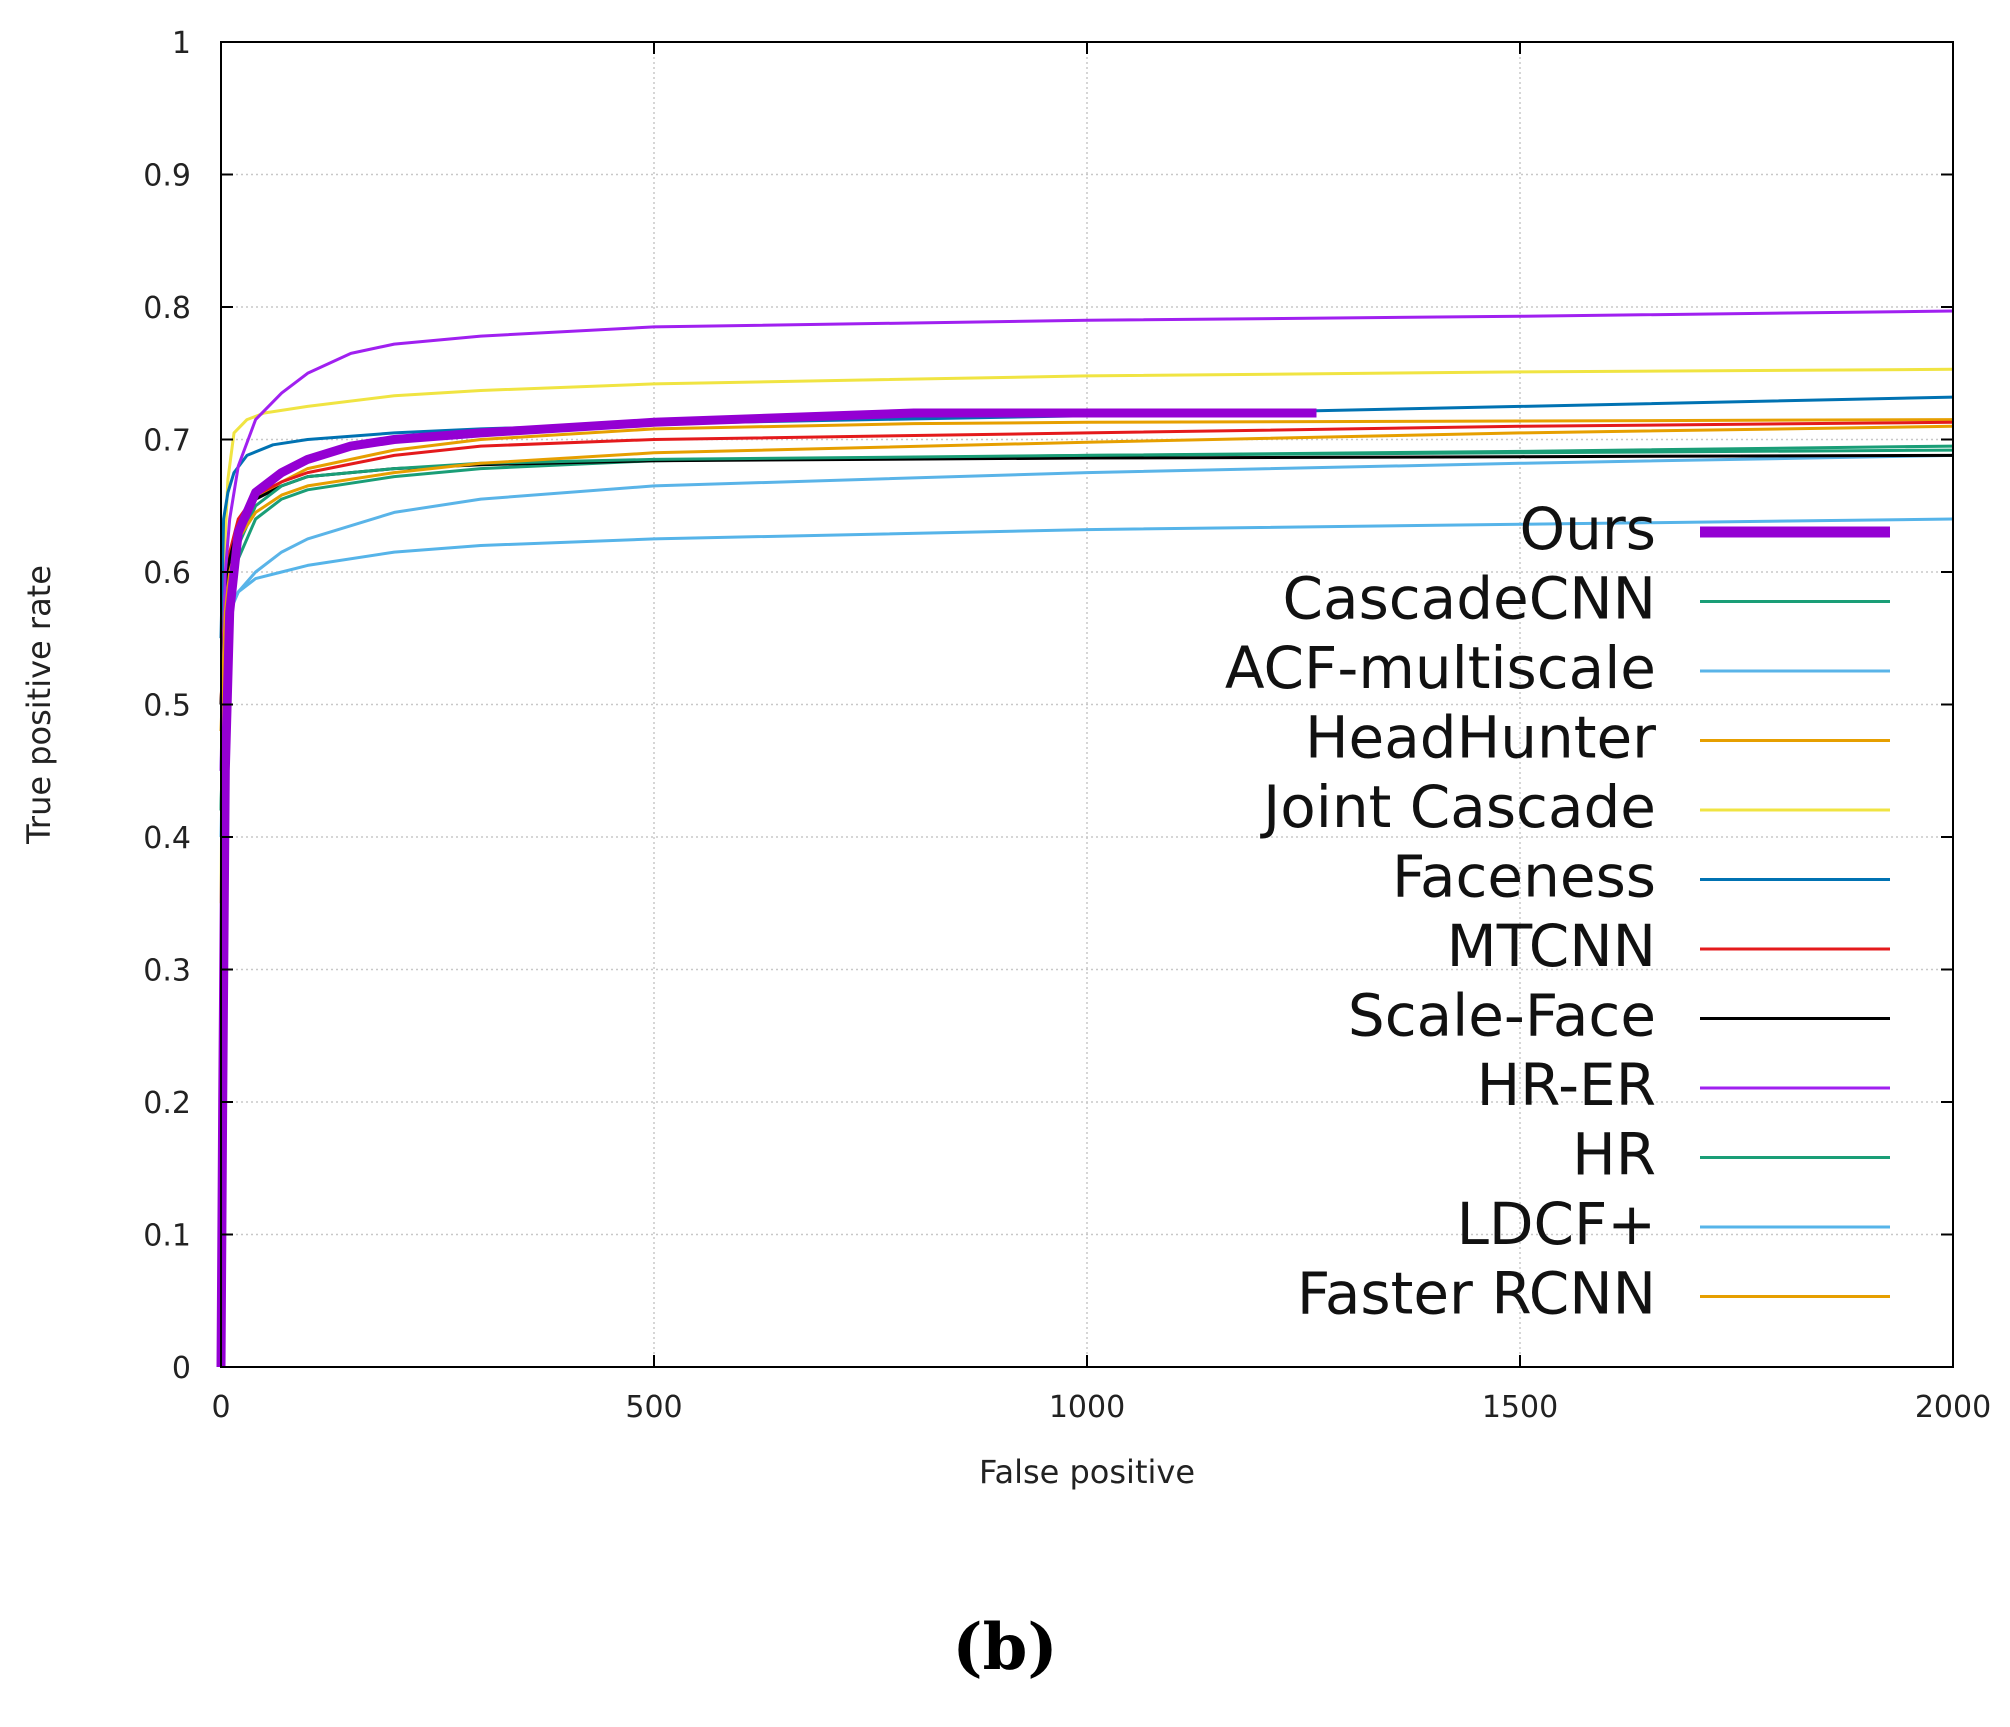 The height and width of the screenshot is (1727, 2010). Describe the element at coordinates (167, 441) in the screenshot. I see `y-tick-label: 0.7` at that location.